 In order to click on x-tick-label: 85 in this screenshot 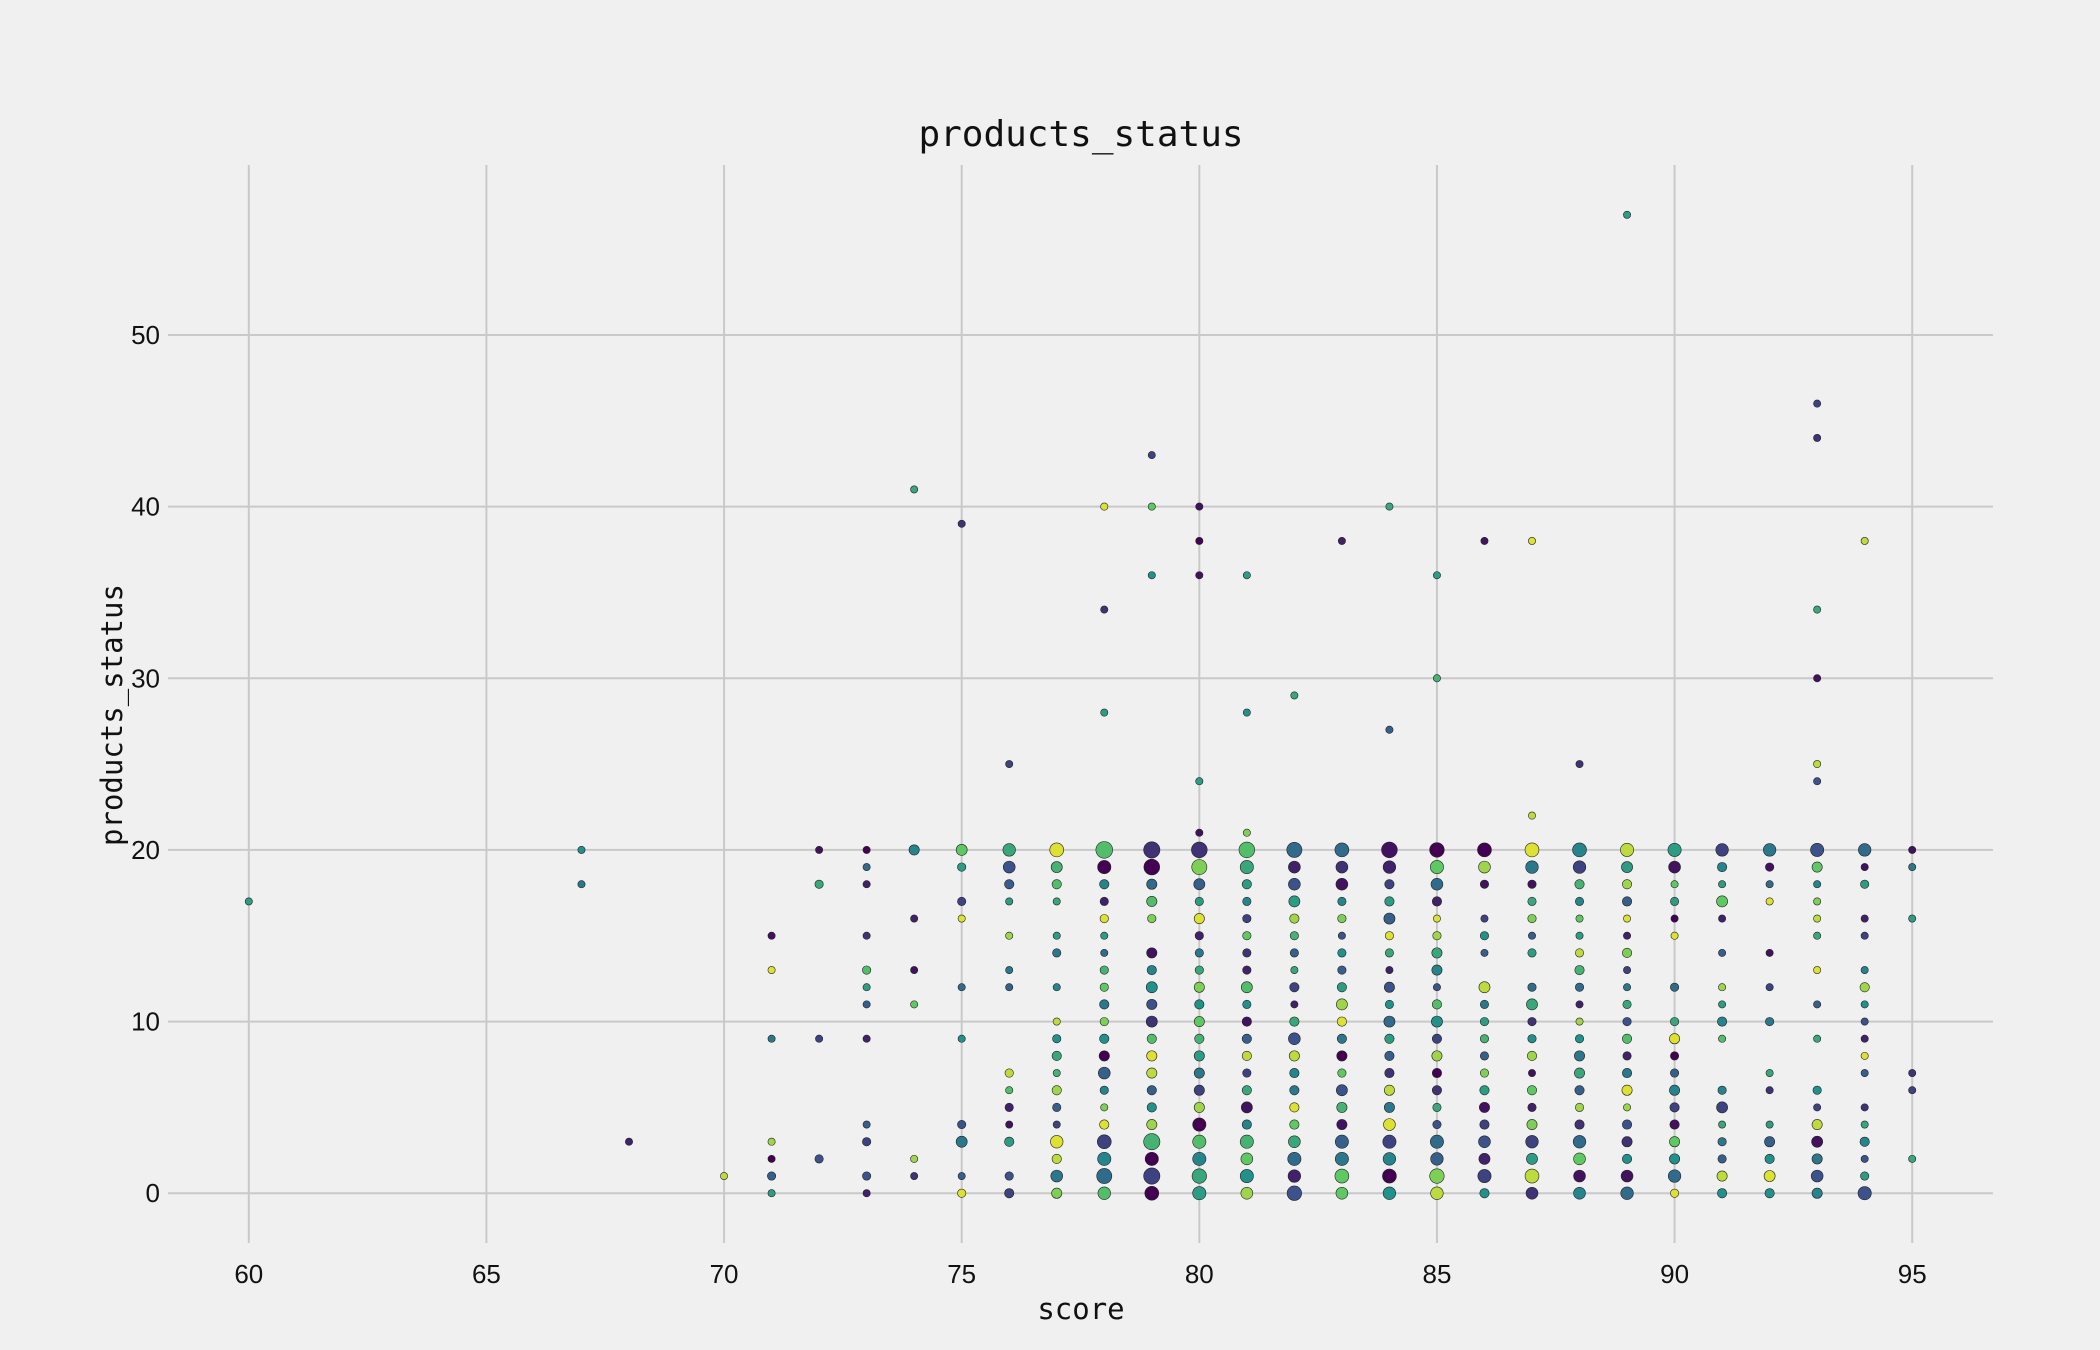, I will do `click(1436, 1274)`.